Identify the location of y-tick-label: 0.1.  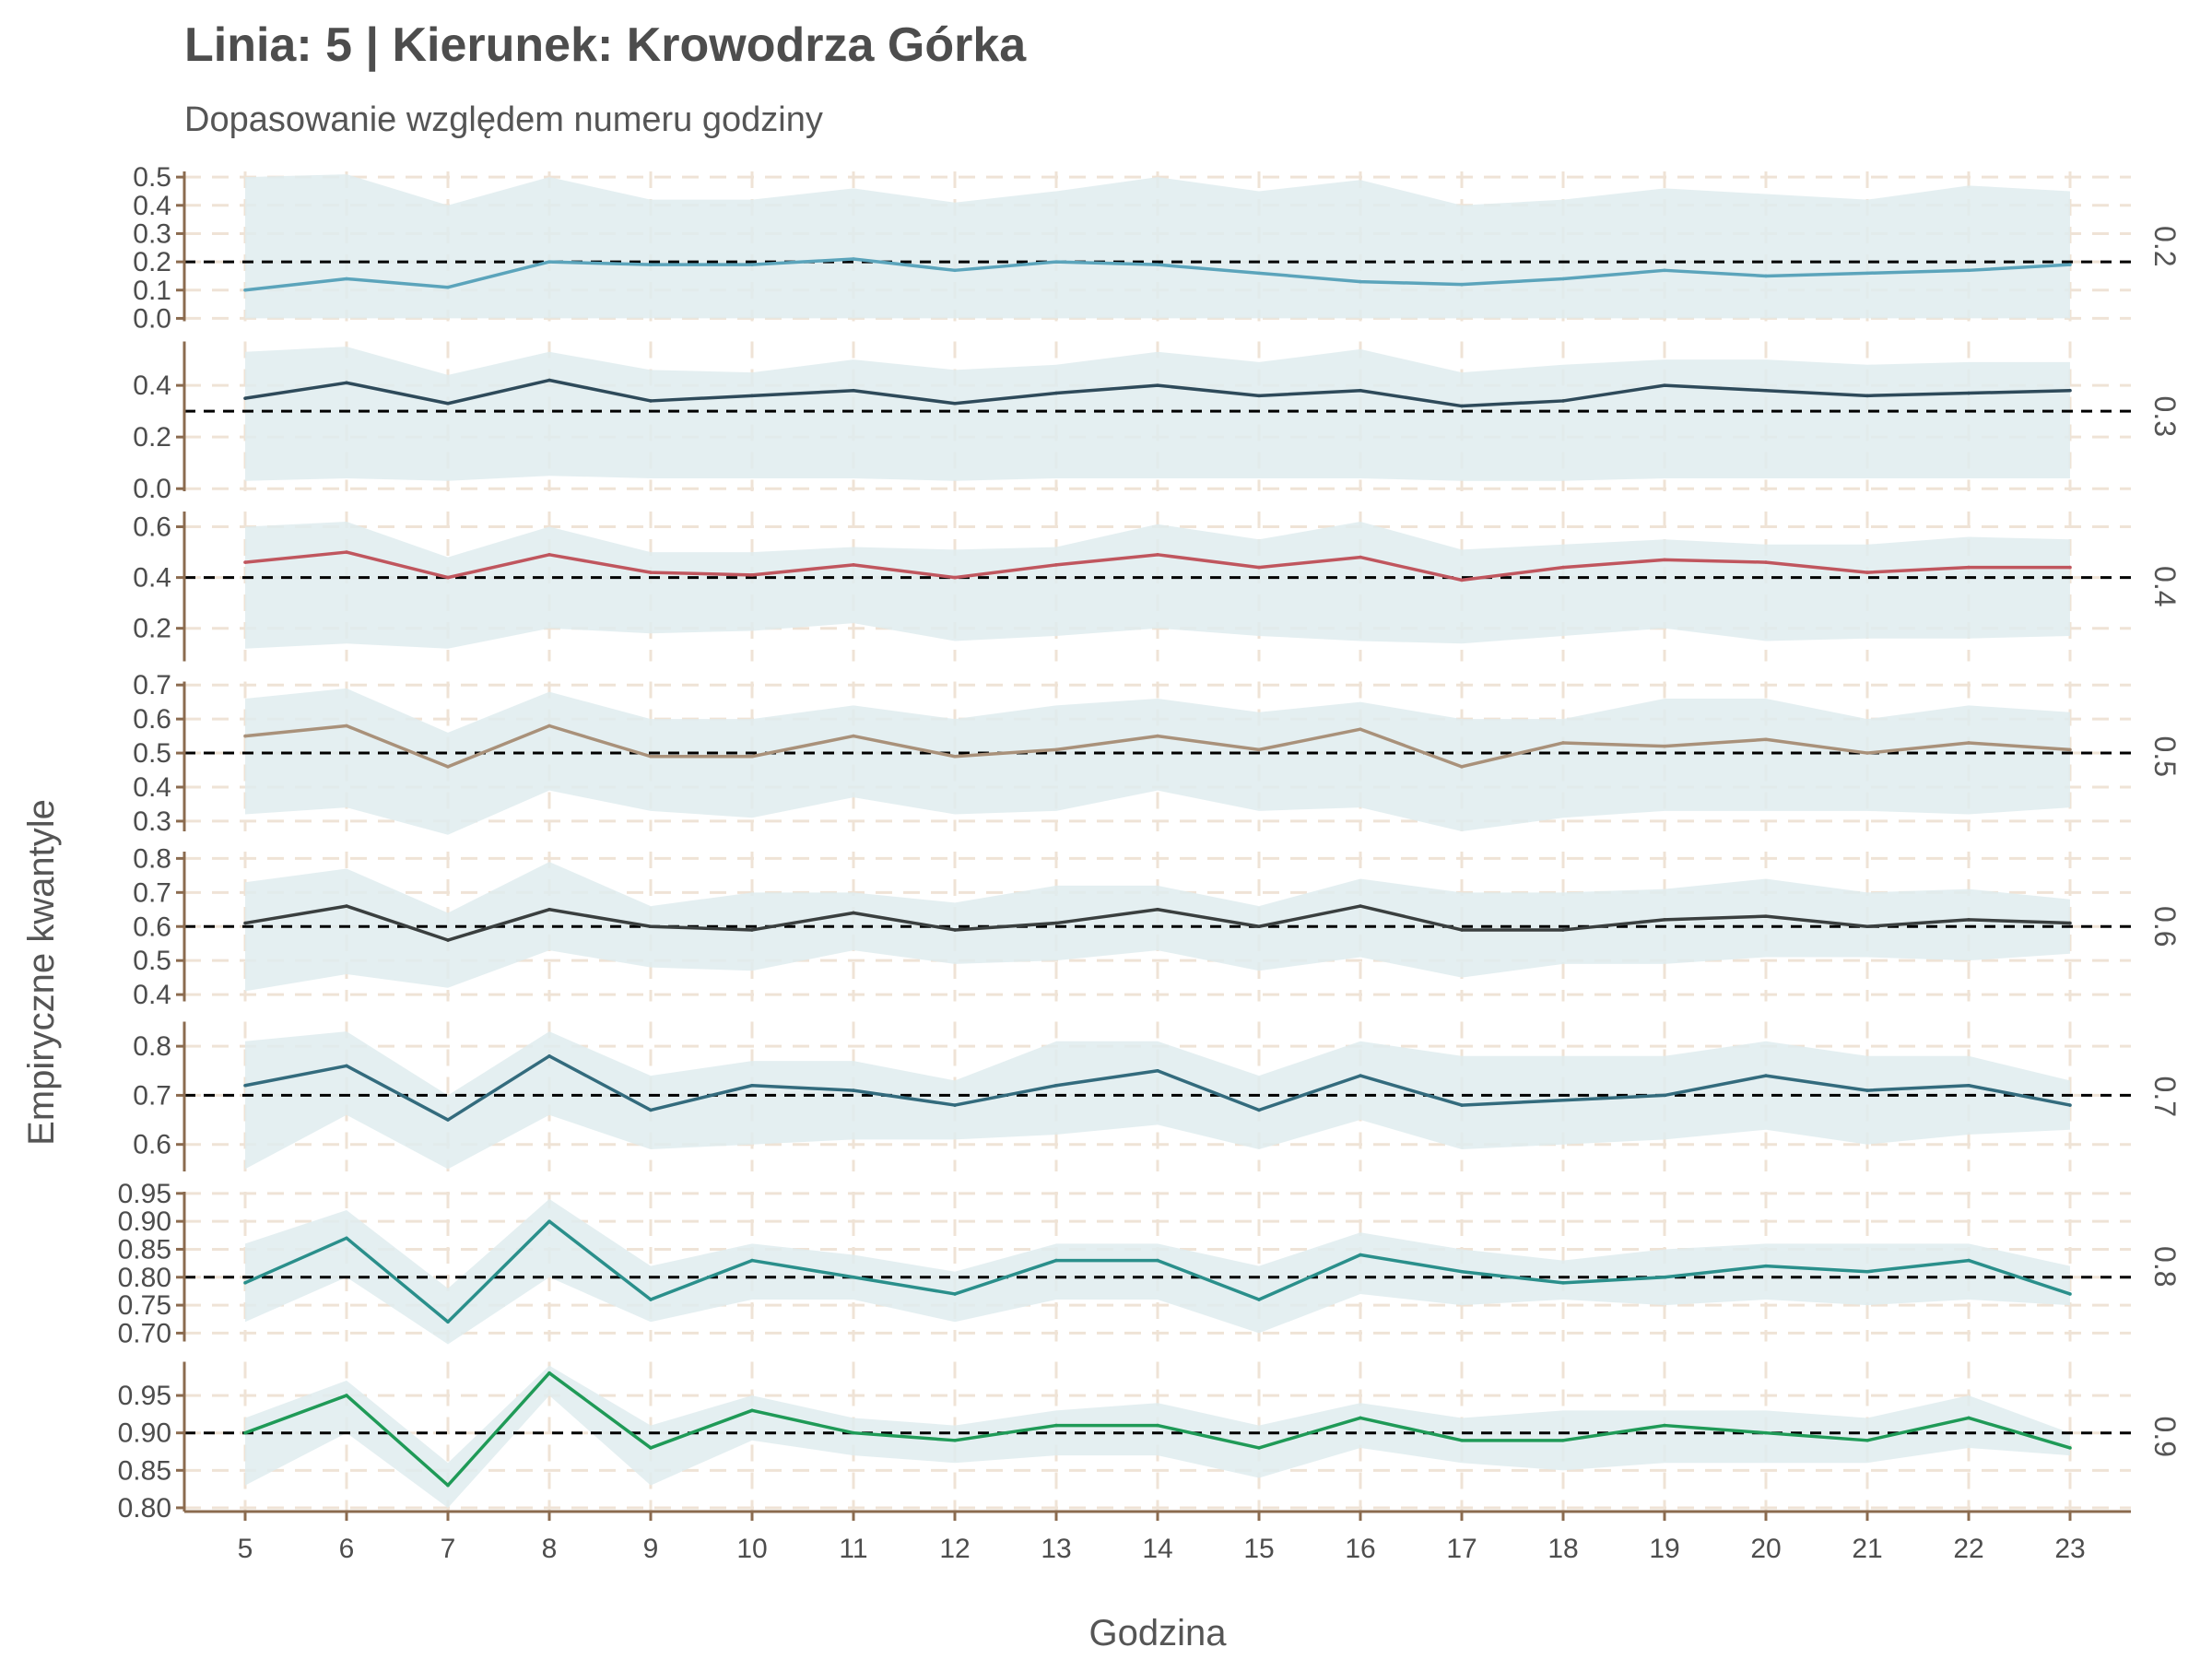
(152, 291).